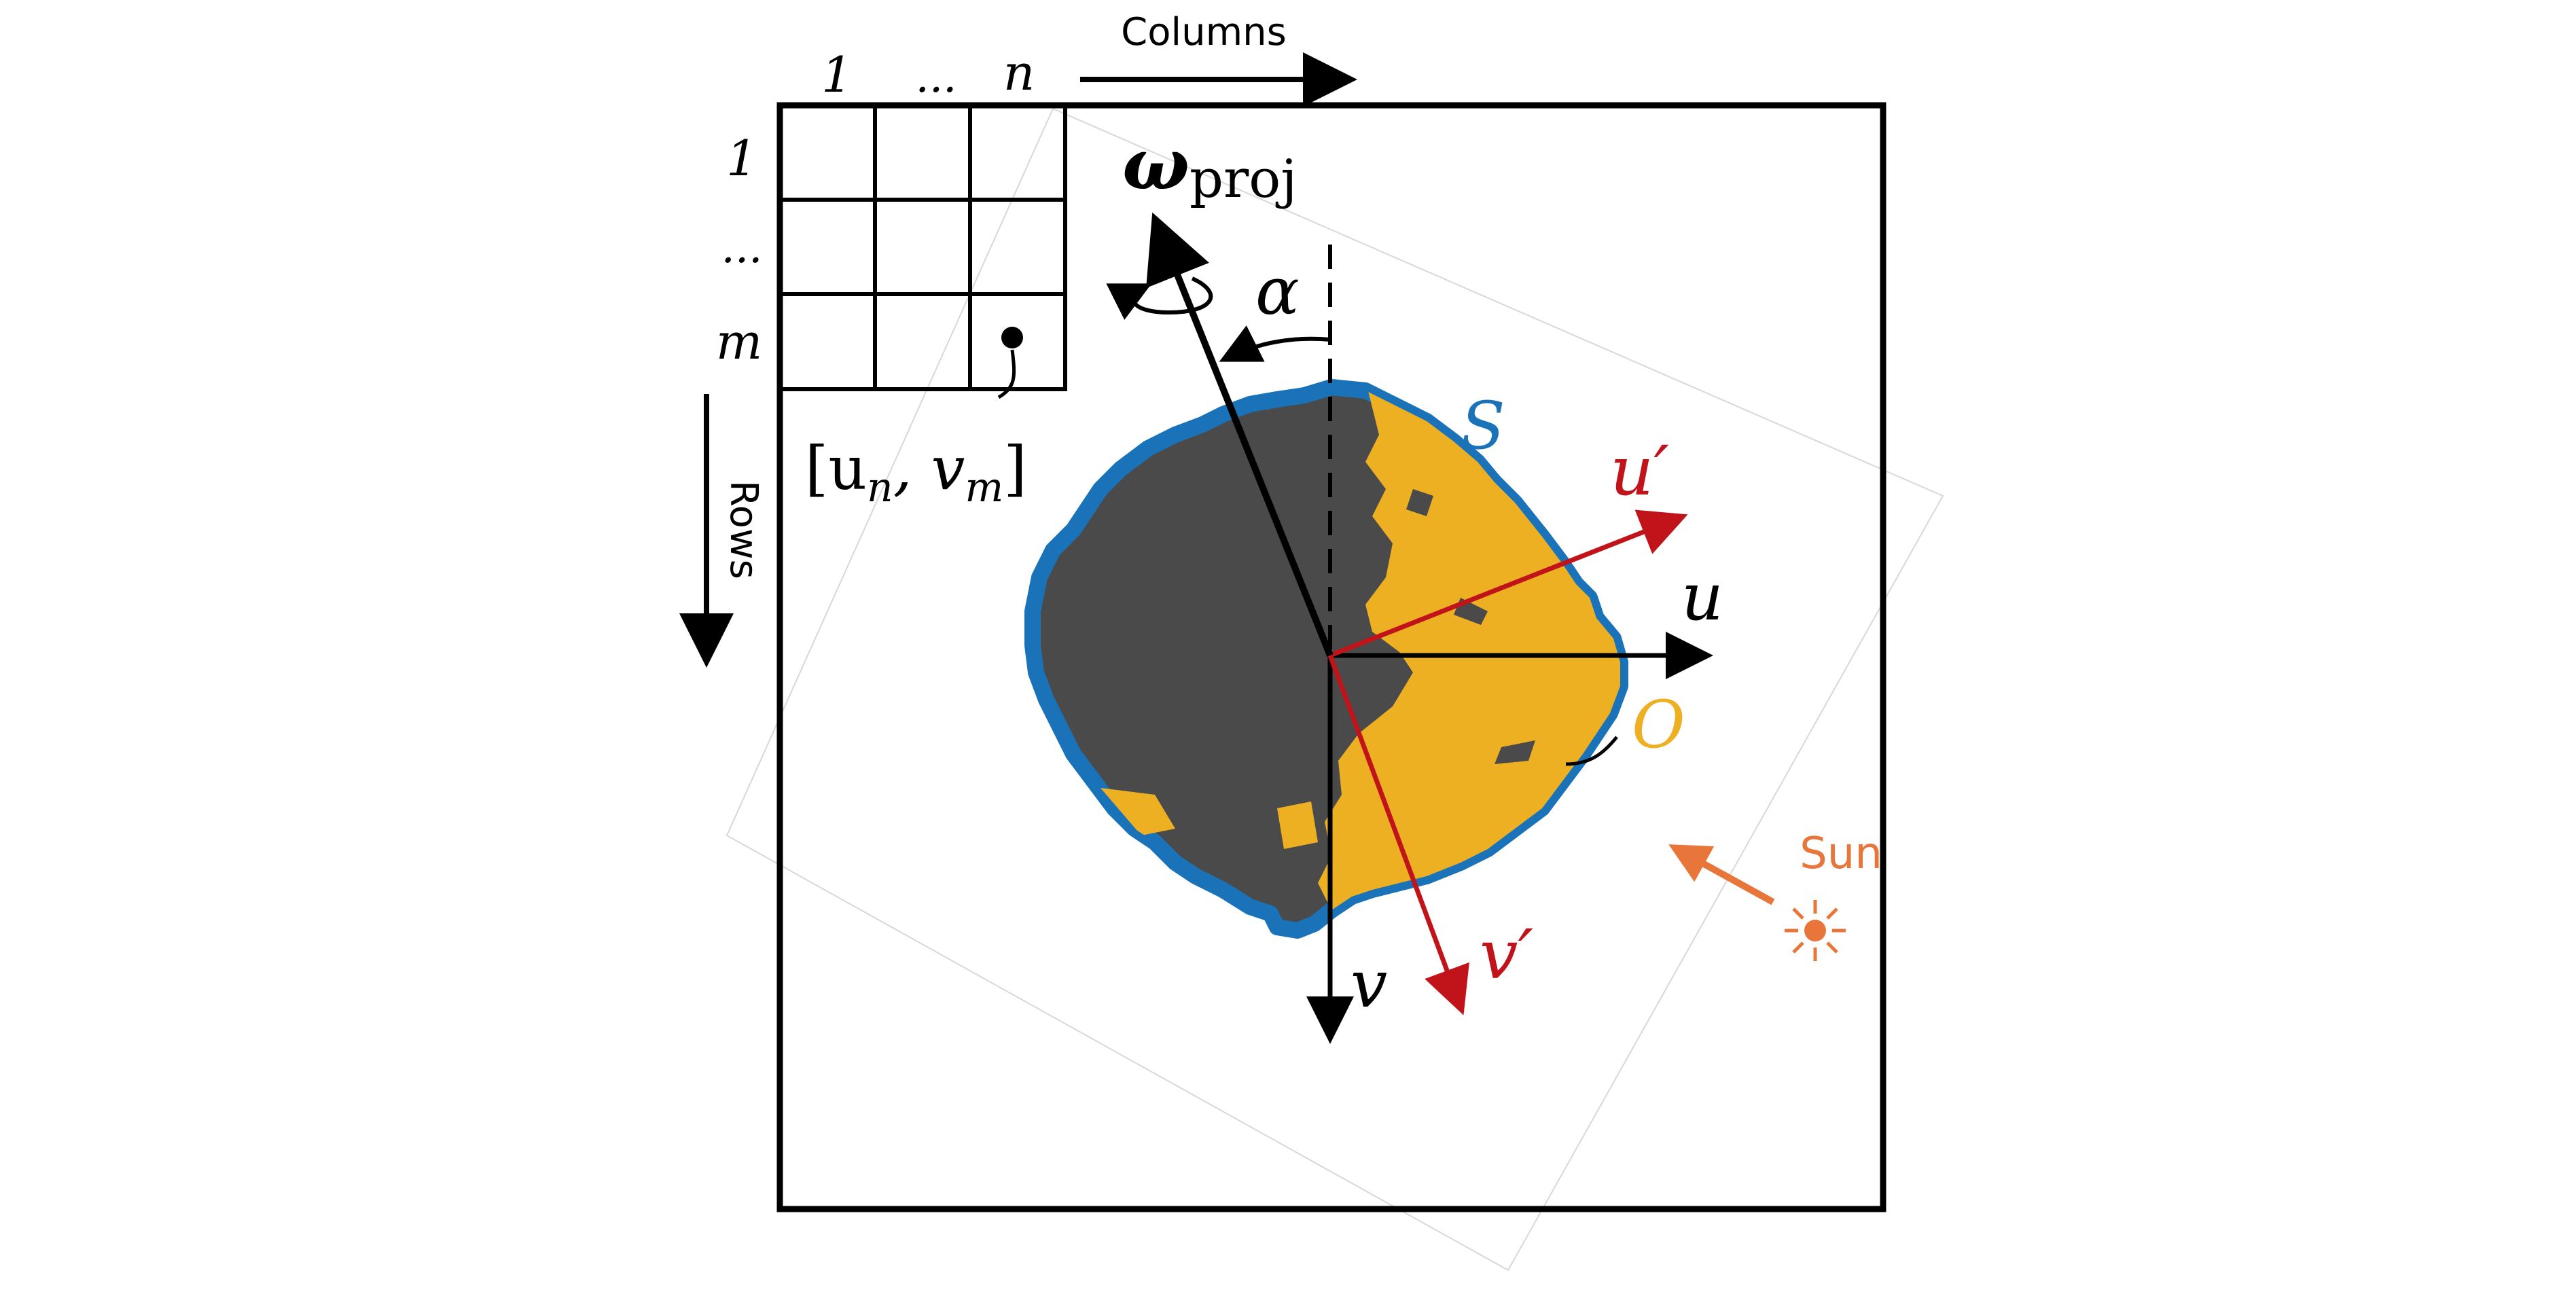 This screenshot has width=2576, height=1315. Describe the element at coordinates (1483, 426) in the screenshot. I see `silhouette-label: S` at that location.